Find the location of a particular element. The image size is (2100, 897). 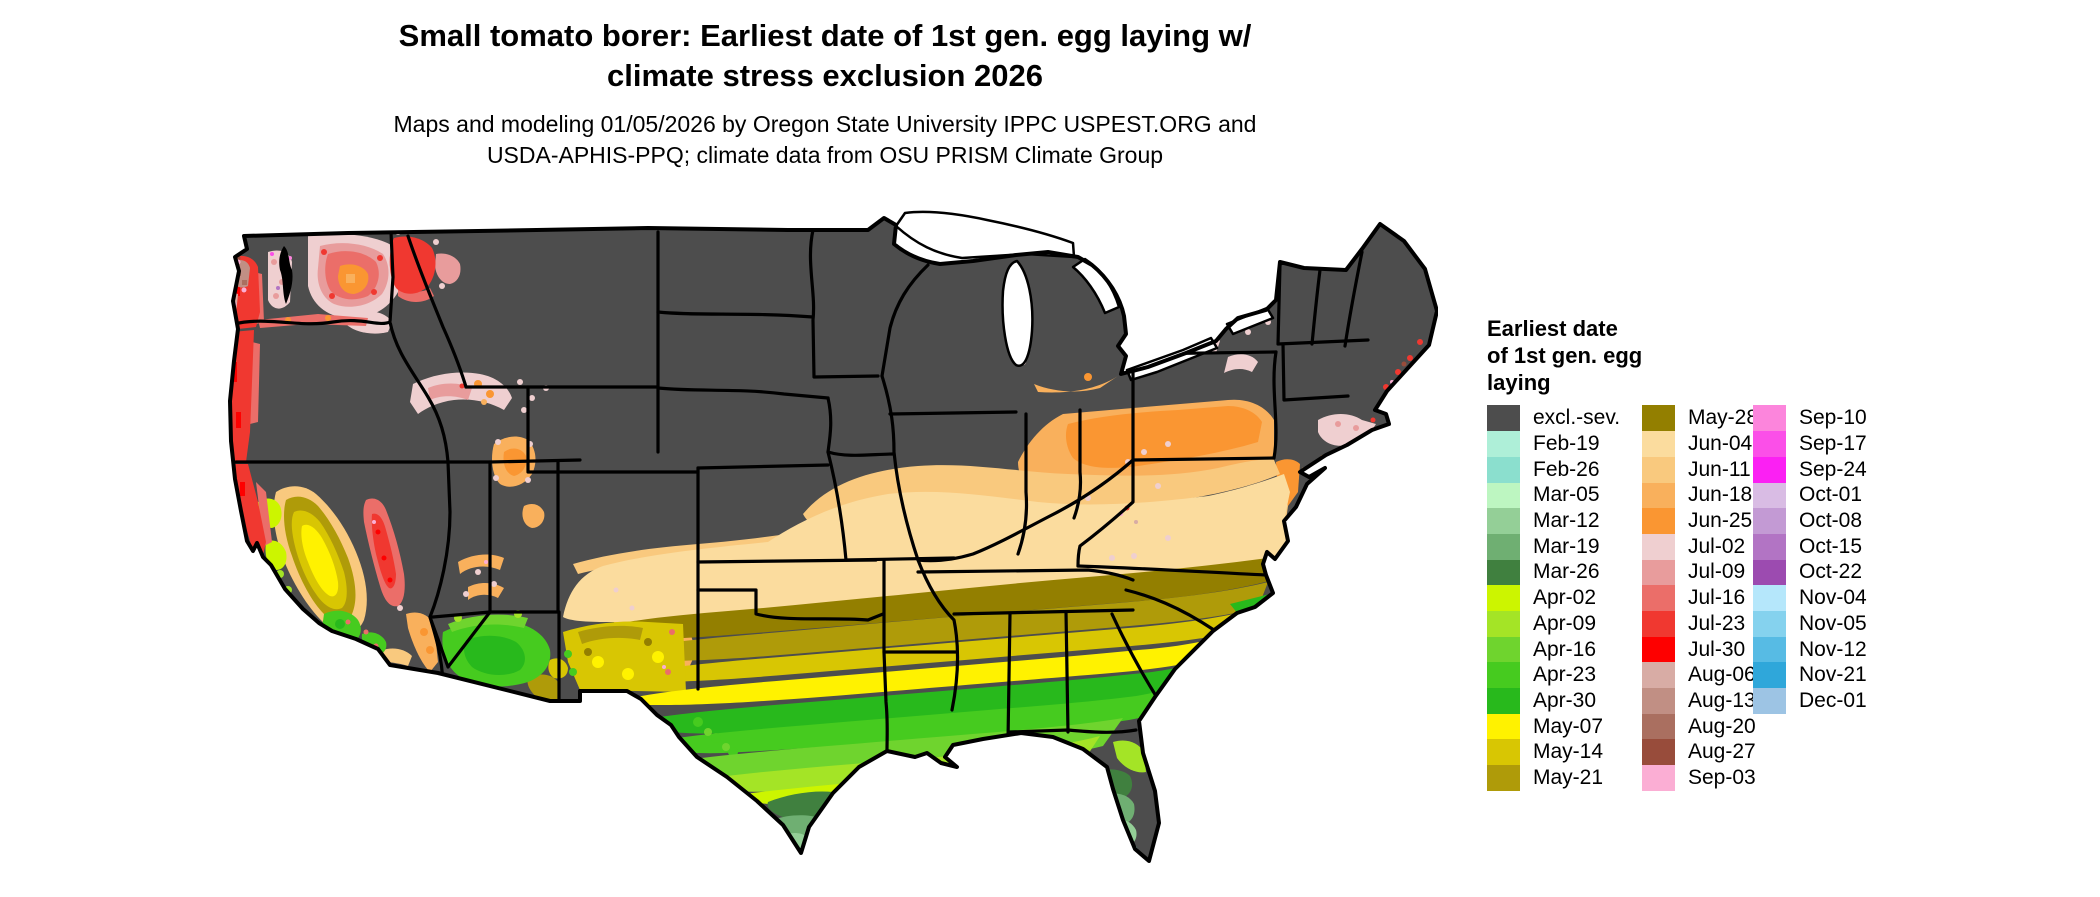

legend-item-label: Feb-19 is located at coordinates (1566, 444).